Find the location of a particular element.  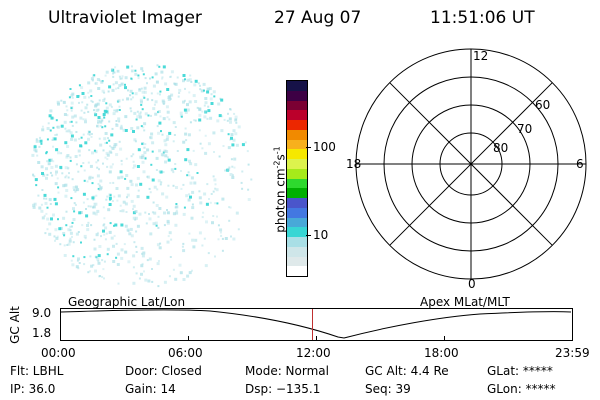

status-dsp: Dsp: −135.1 is located at coordinates (283, 389).